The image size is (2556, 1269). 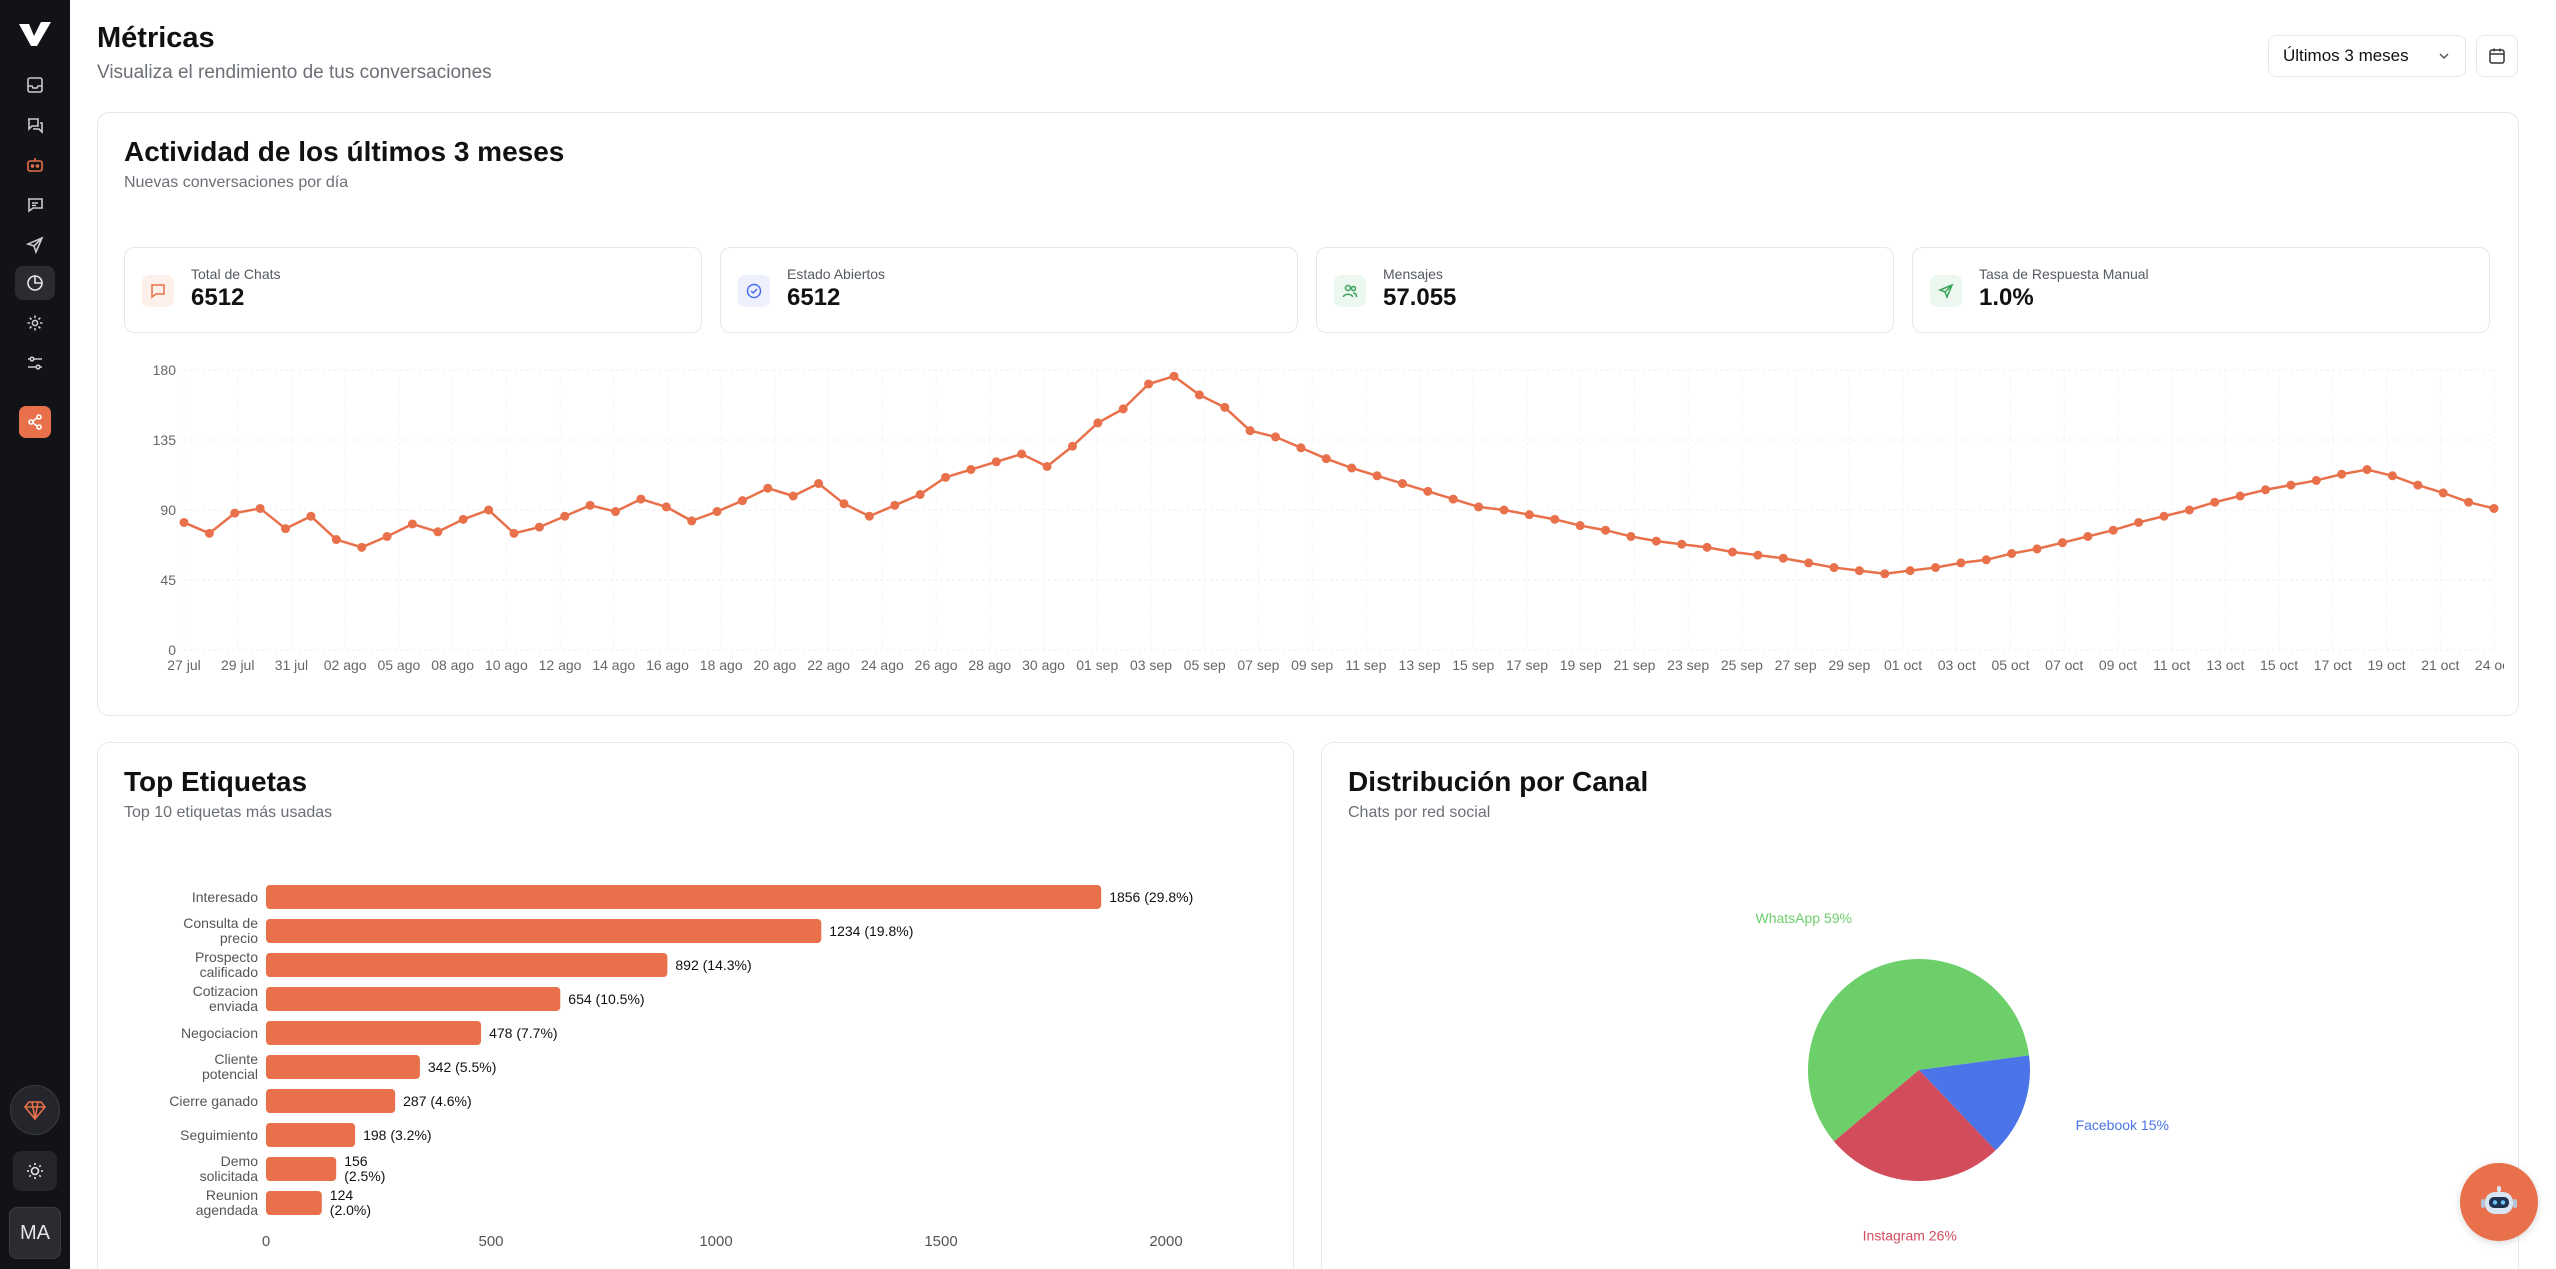 I want to click on sidebar-item-chats, so click(x=35, y=125).